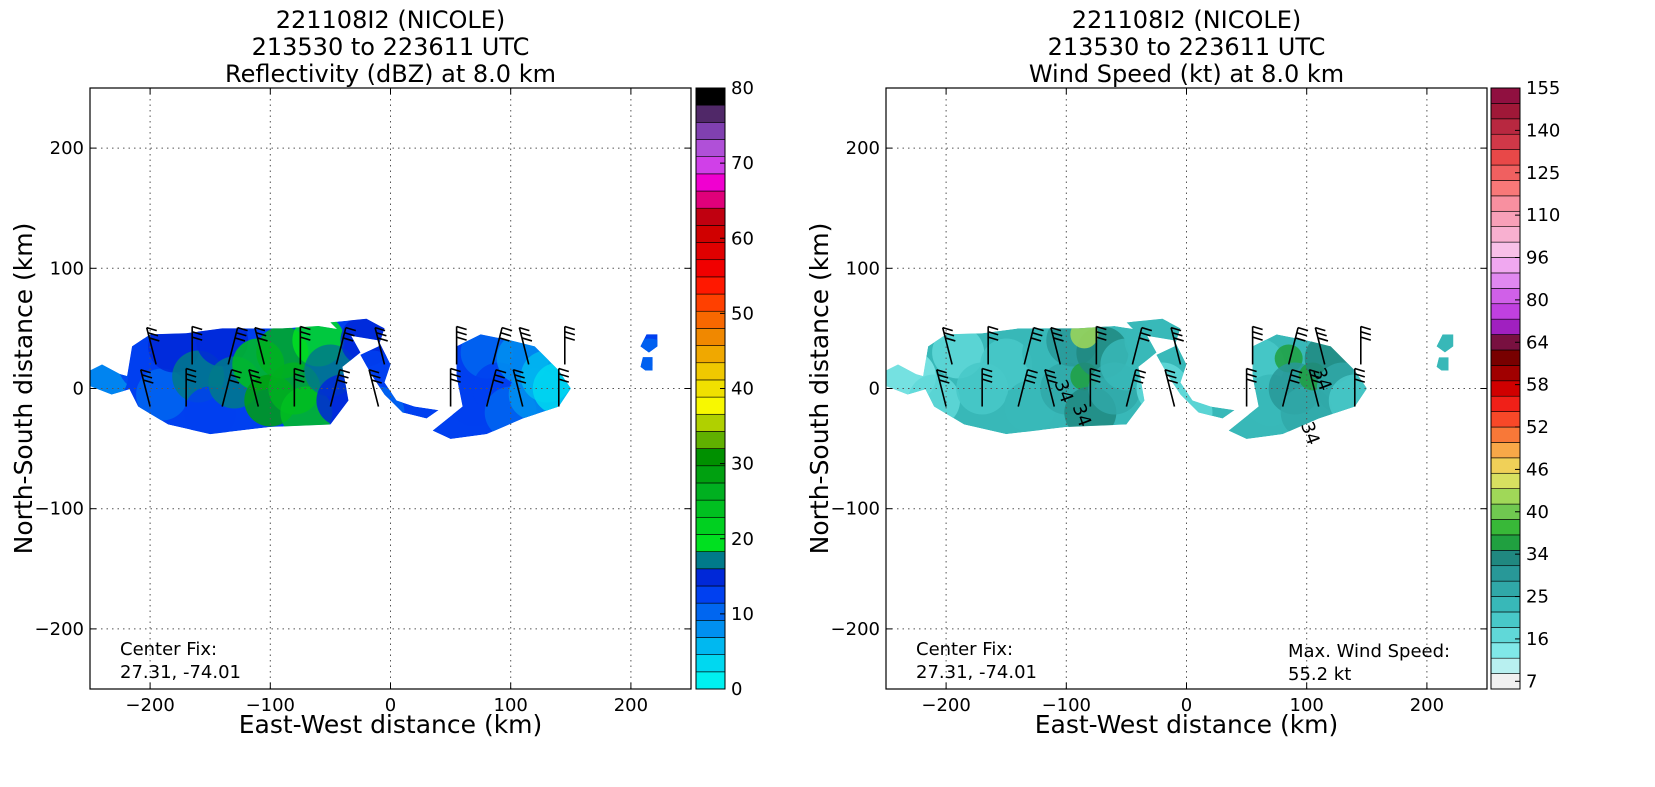 This screenshot has height=787, width=1655. Describe the element at coordinates (742, 313) in the screenshot. I see `colorbar-tick-label: 50` at that location.